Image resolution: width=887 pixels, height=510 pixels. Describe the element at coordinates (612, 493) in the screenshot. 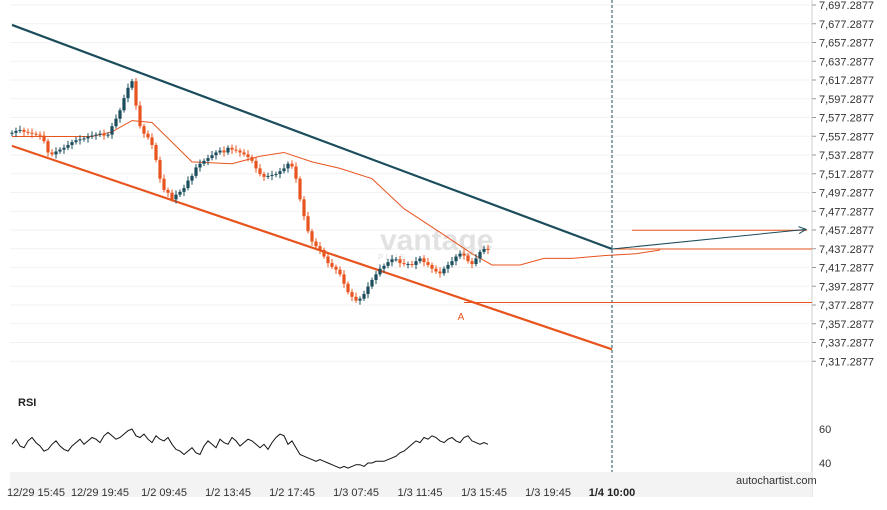

I see `x-tick-label: 1/4 10:00` at that location.